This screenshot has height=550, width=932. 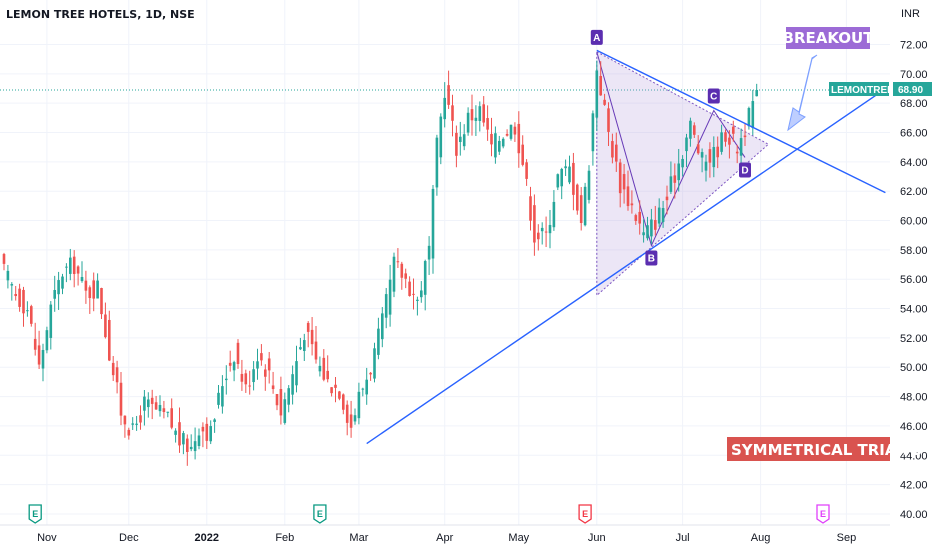 I want to click on resistance-trendline, so click(x=741, y=121).